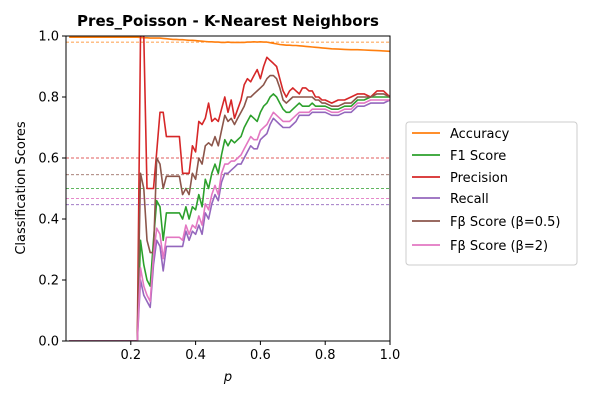 This screenshot has width=600, height=400. I want to click on legend-label: Accuracy, so click(480, 134).